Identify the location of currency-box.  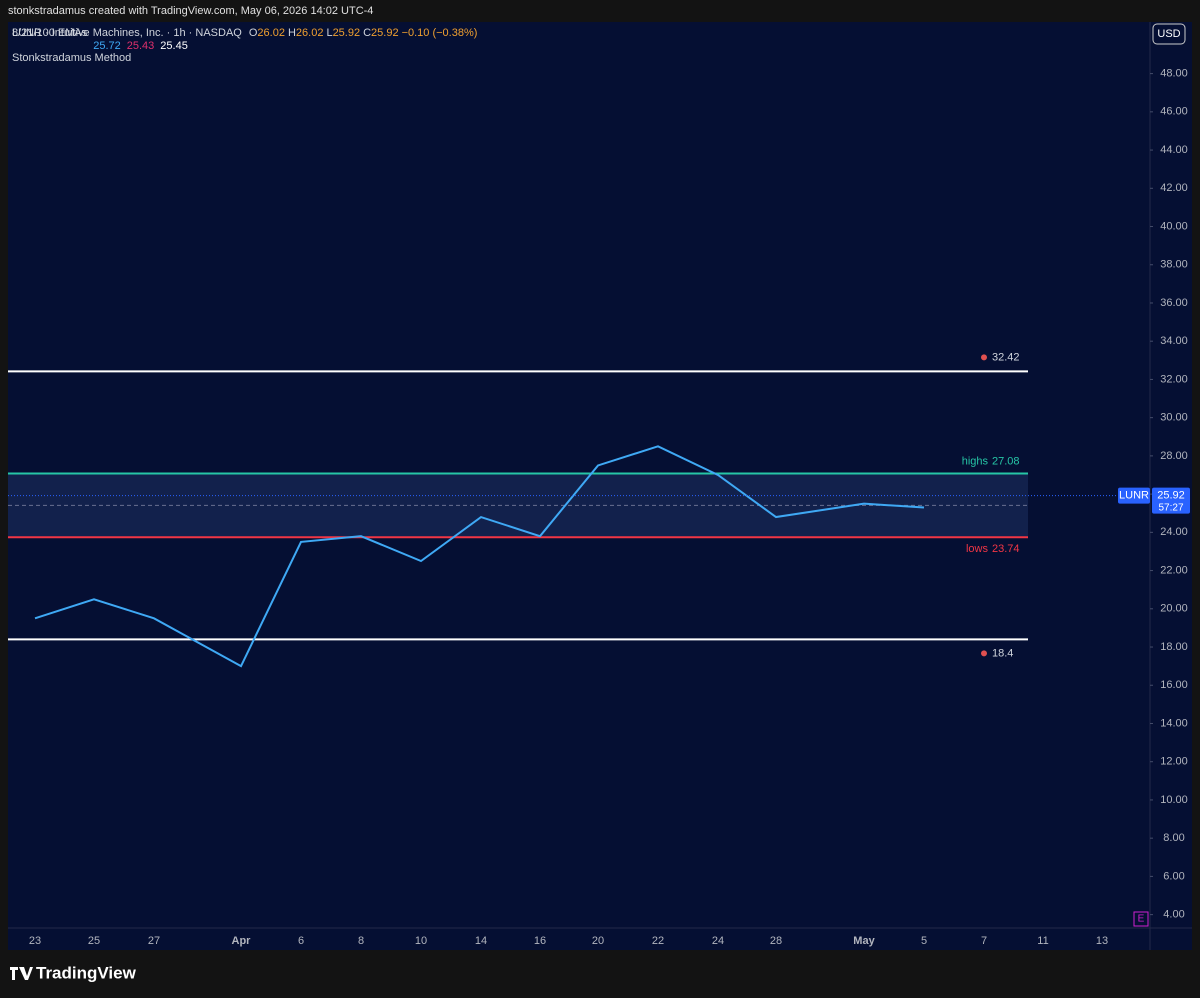
(1169, 34).